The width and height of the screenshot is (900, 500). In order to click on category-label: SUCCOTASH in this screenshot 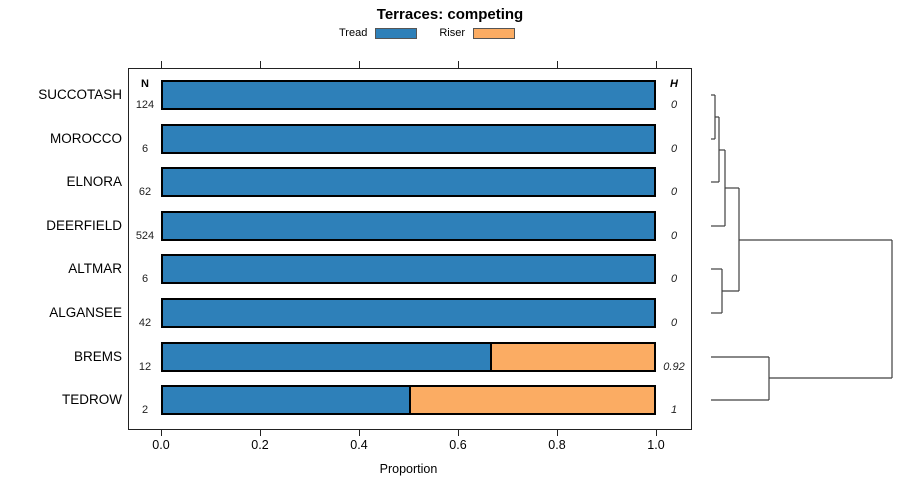, I will do `click(80, 94)`.